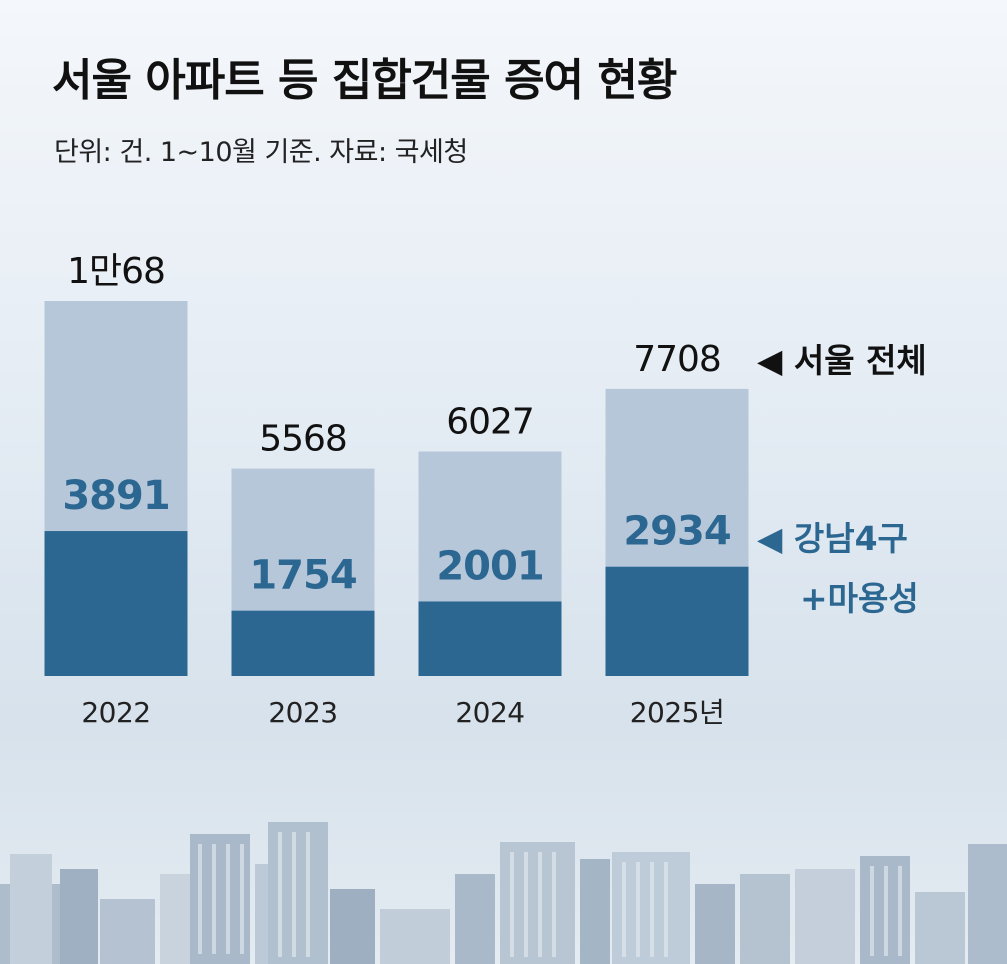 The height and width of the screenshot is (964, 1007). What do you see at coordinates (303, 439) in the screenshot?
I see `total-value-label-1: 5568` at bounding box center [303, 439].